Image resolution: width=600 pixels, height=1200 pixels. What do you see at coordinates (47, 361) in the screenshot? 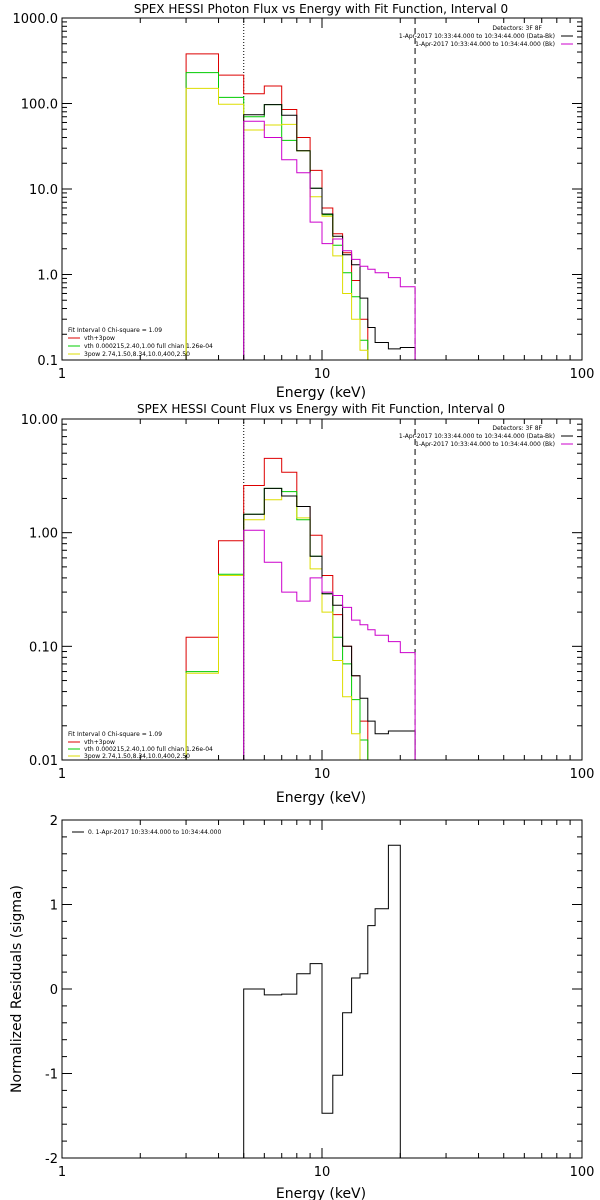
I see `y-tick-label: 0.1` at bounding box center [47, 361].